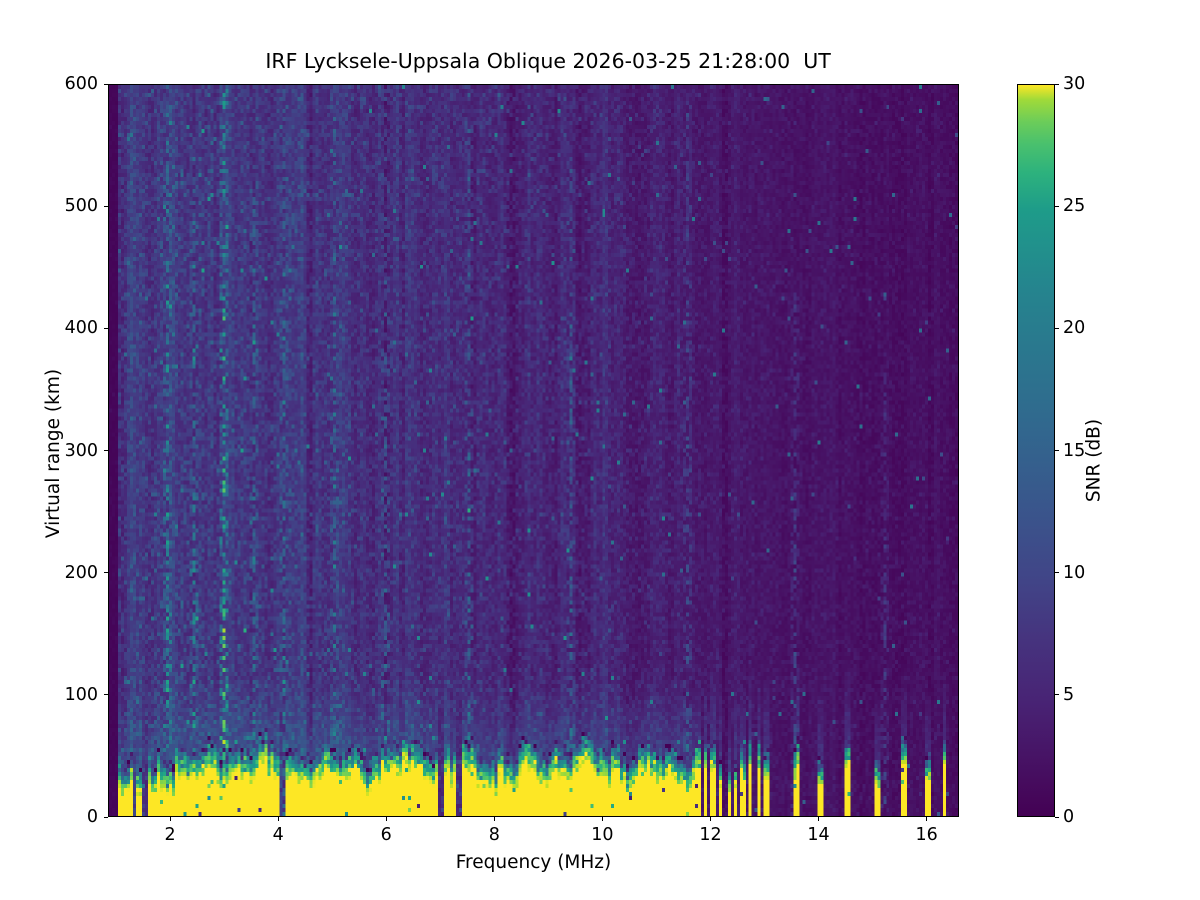 Image resolution: width=1200 pixels, height=900 pixels. Describe the element at coordinates (53, 453) in the screenshot. I see `y-axis-label: Virtual range (km)` at that location.